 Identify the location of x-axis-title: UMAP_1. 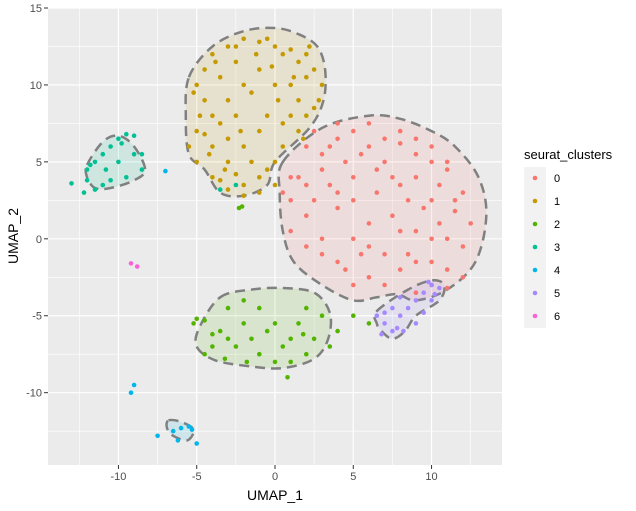
(275, 495).